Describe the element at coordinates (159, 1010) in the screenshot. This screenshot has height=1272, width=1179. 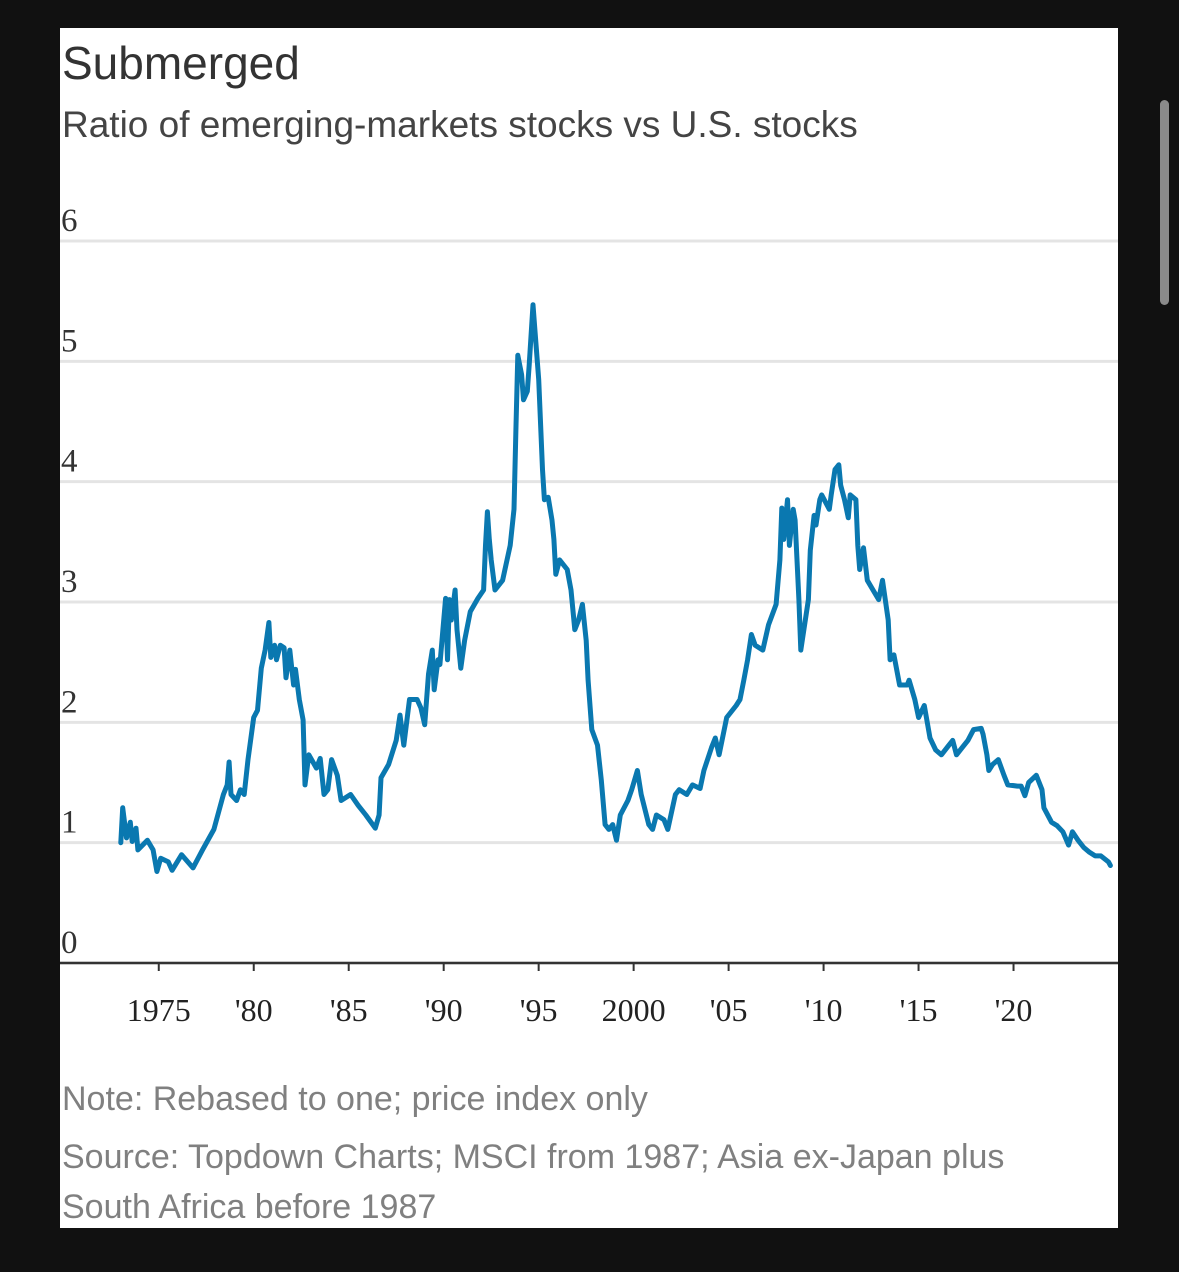
I see `x-tick-label: 1975` at that location.